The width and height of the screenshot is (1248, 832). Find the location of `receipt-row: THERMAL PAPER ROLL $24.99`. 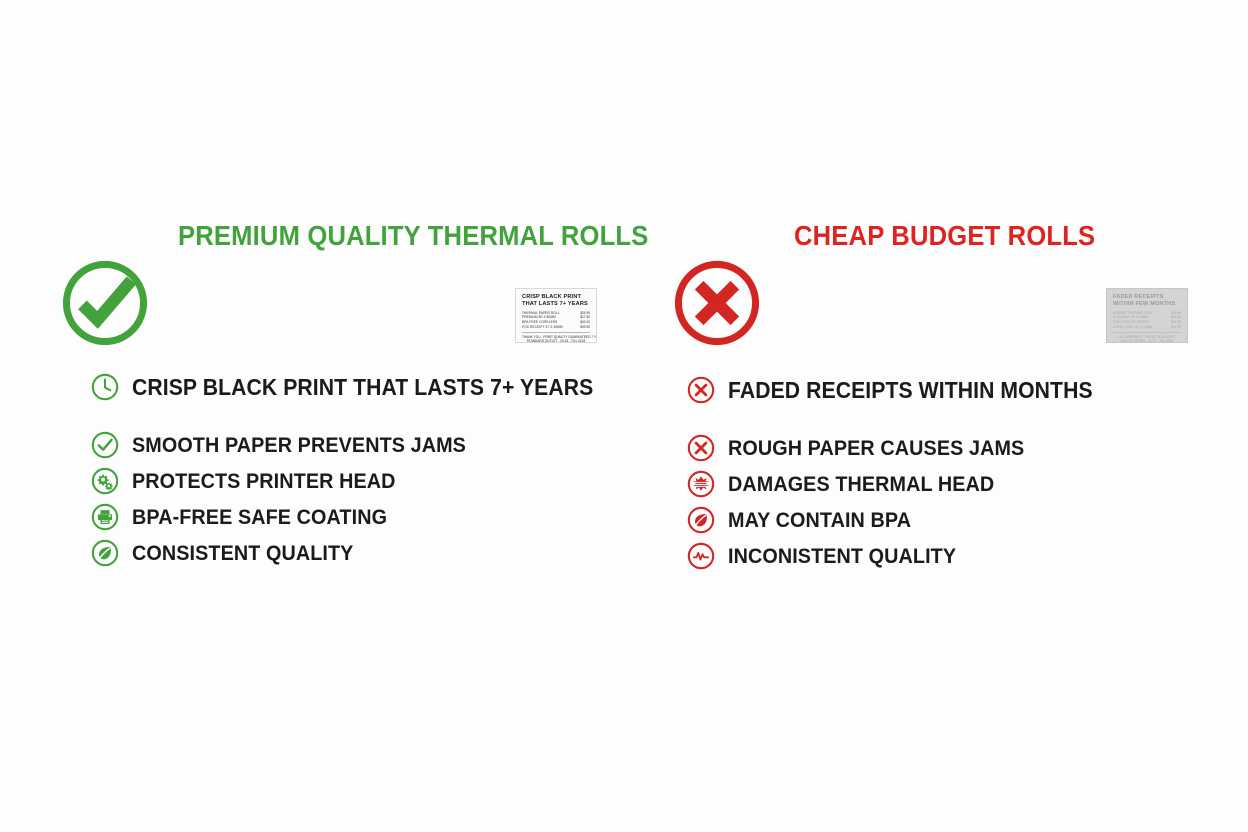

receipt-row: THERMAL PAPER ROLL $24.99 is located at coordinates (556, 312).